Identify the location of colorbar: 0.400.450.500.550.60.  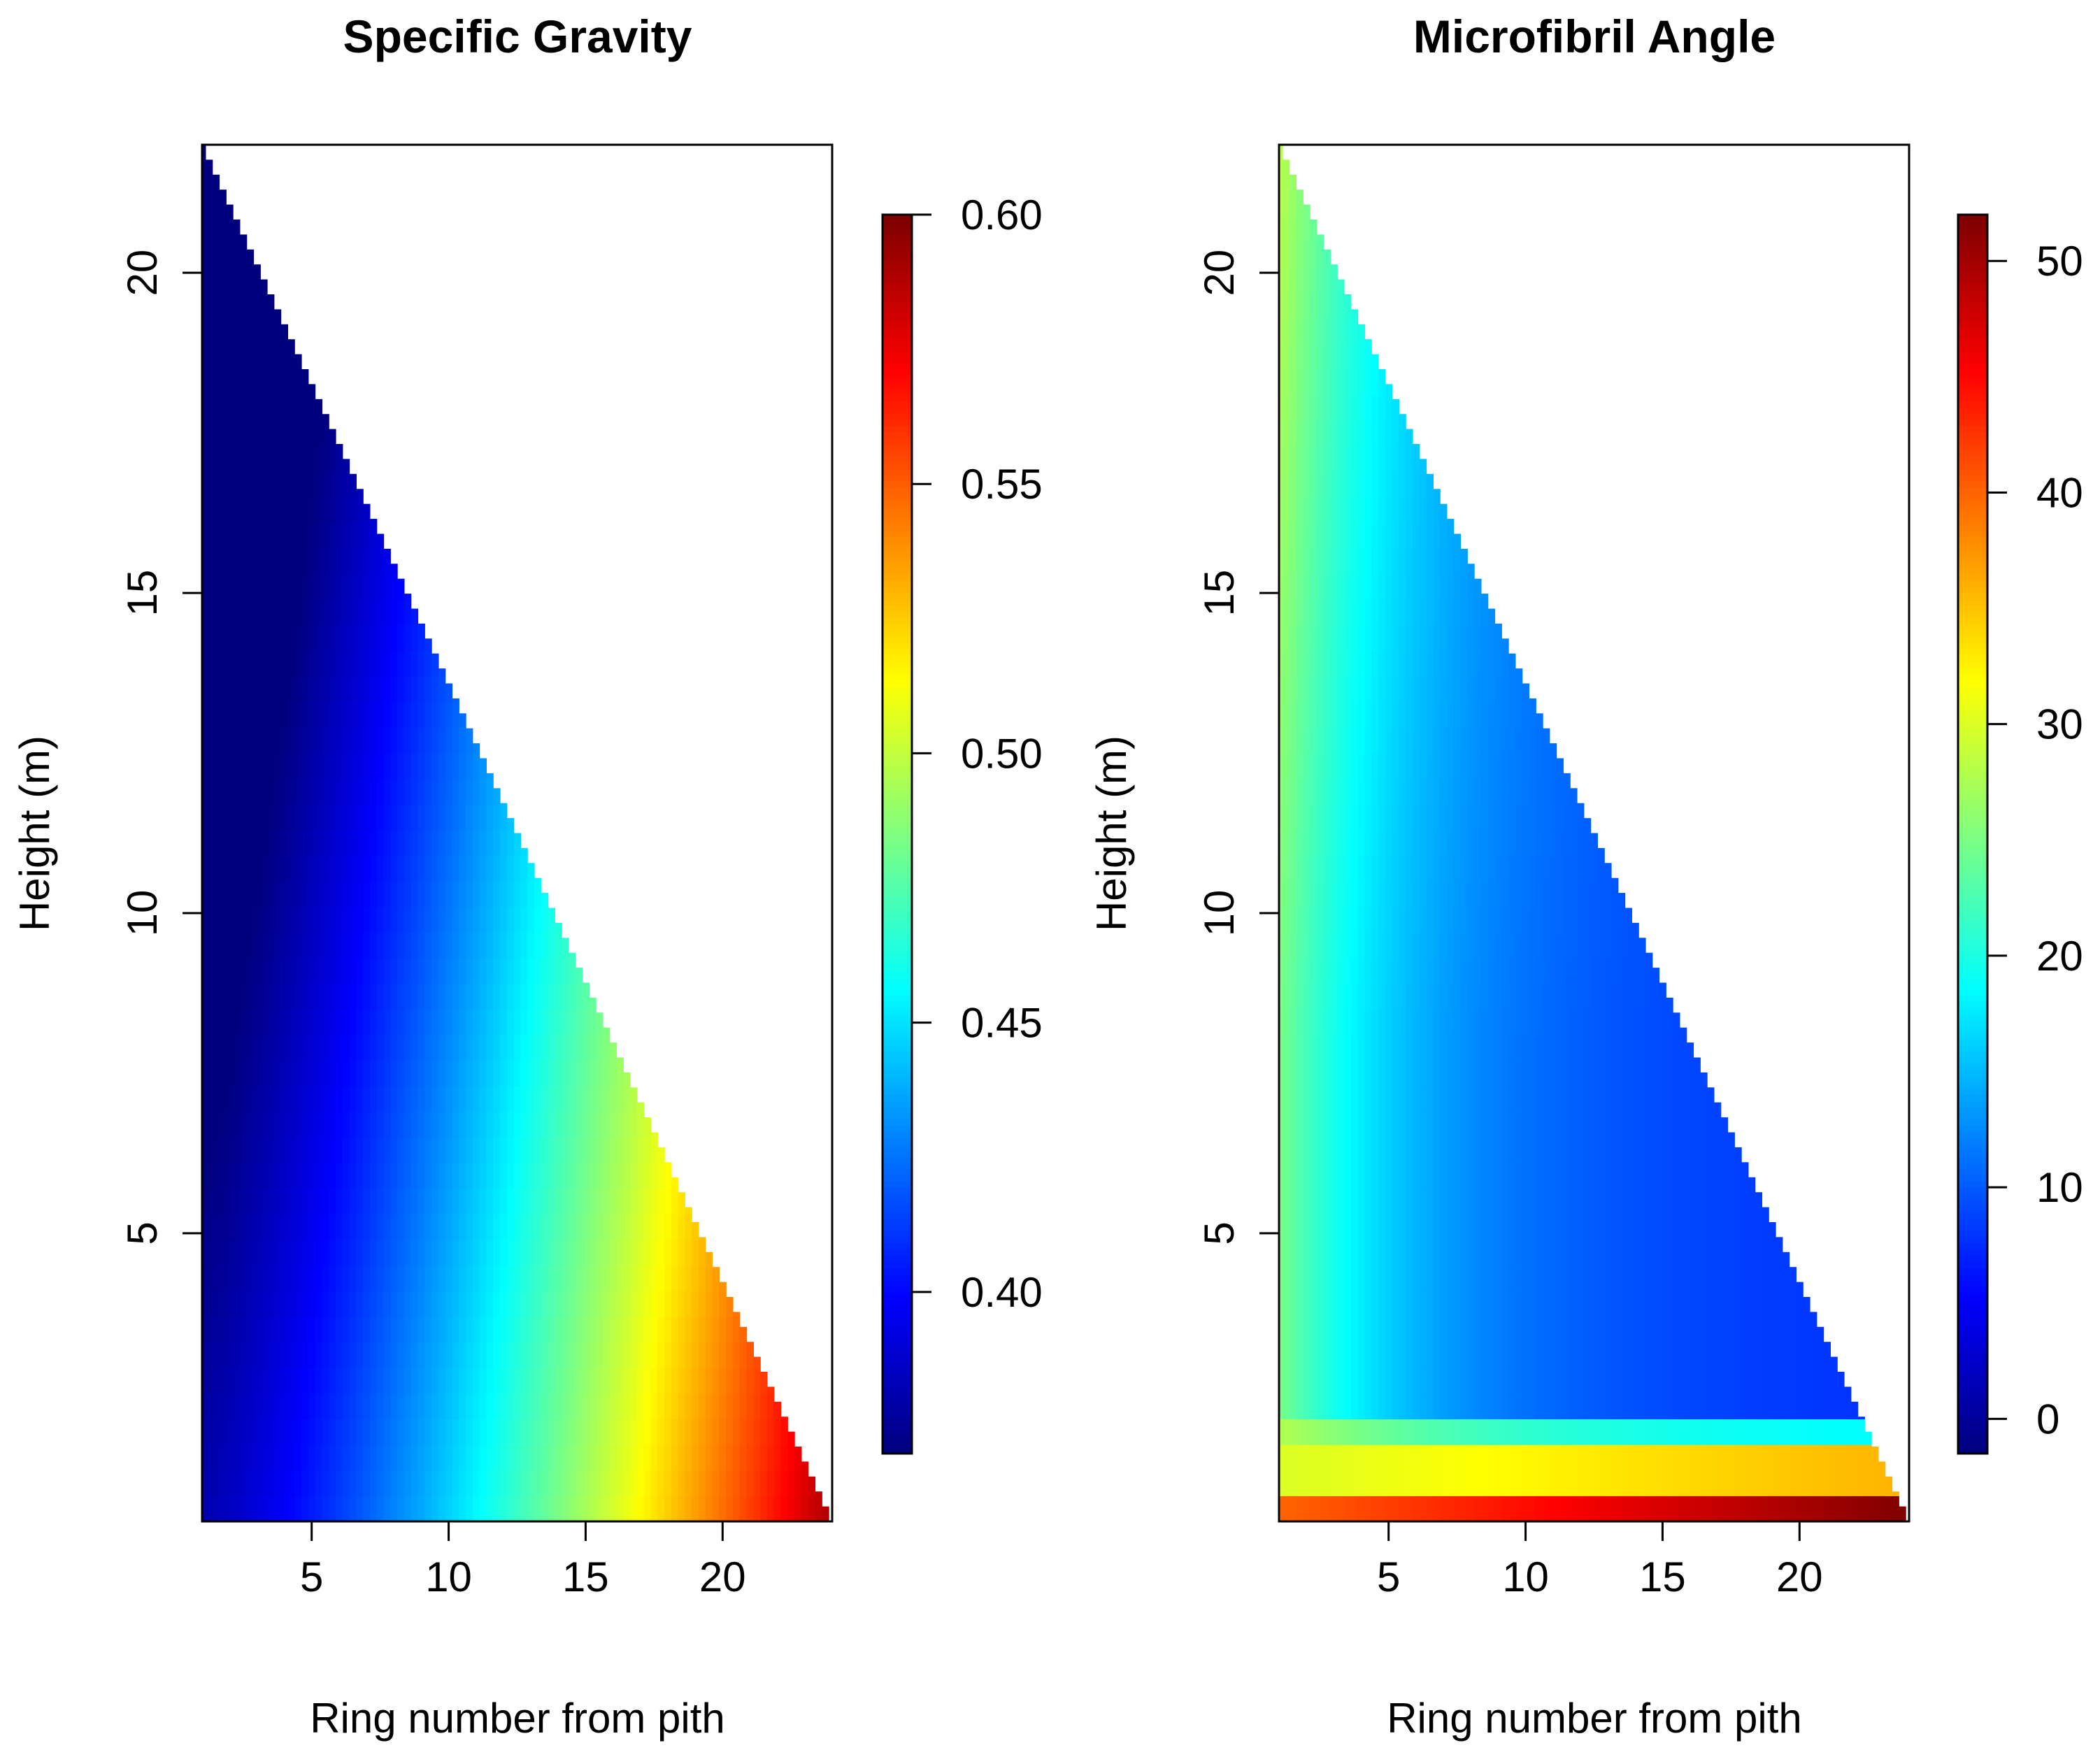
(962, 824).